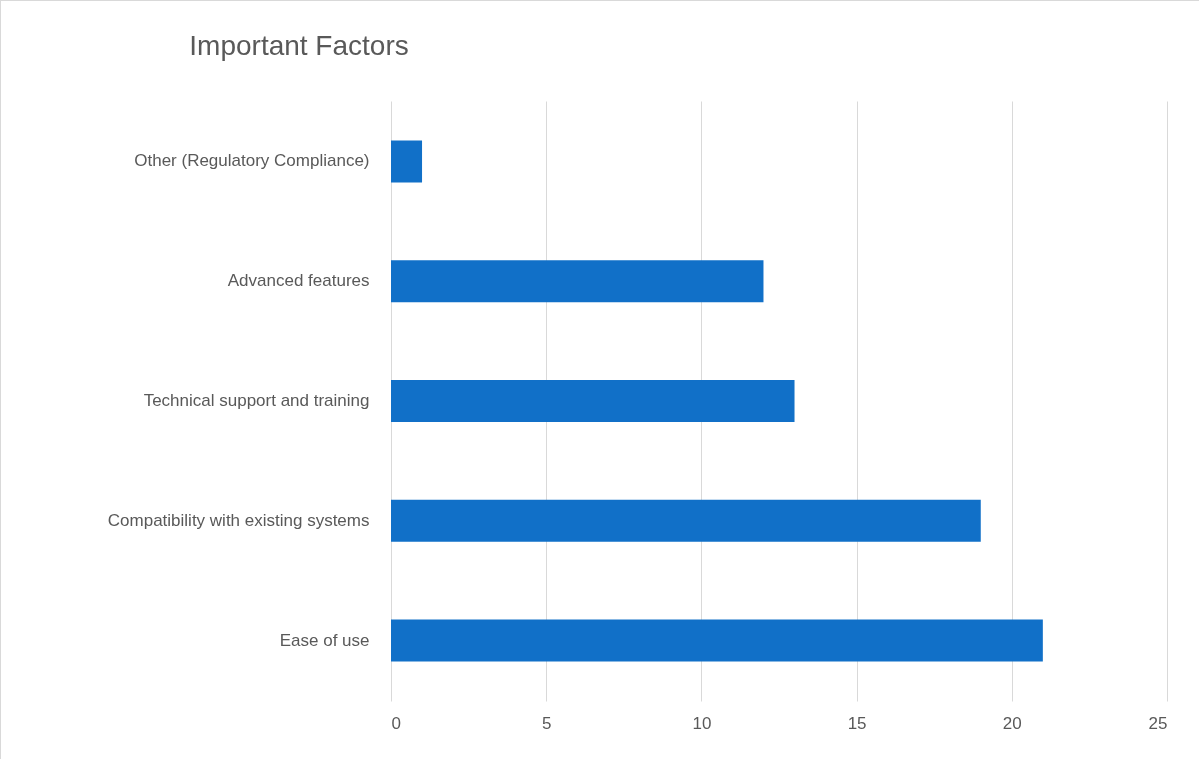  I want to click on x-tick-label: 5, so click(546, 723).